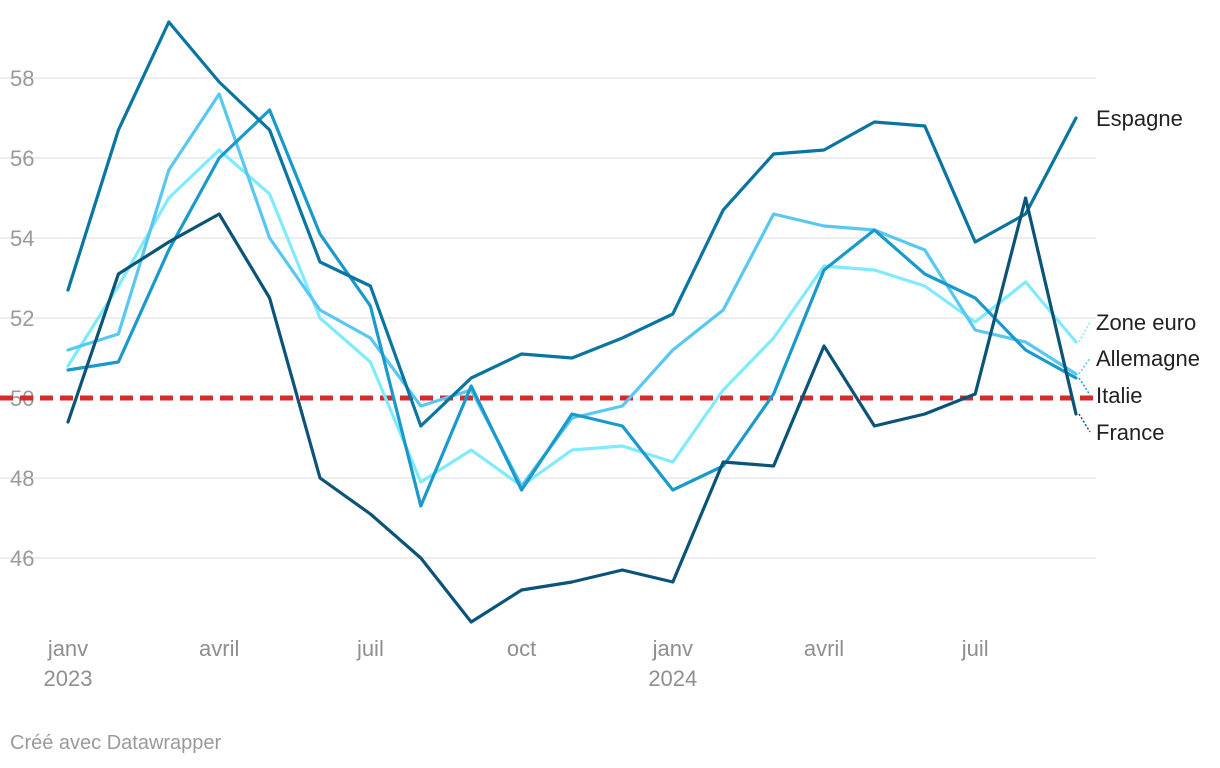 This screenshot has height=768, width=1220. I want to click on series-label-zone-euro: Zone euro, so click(1146, 322).